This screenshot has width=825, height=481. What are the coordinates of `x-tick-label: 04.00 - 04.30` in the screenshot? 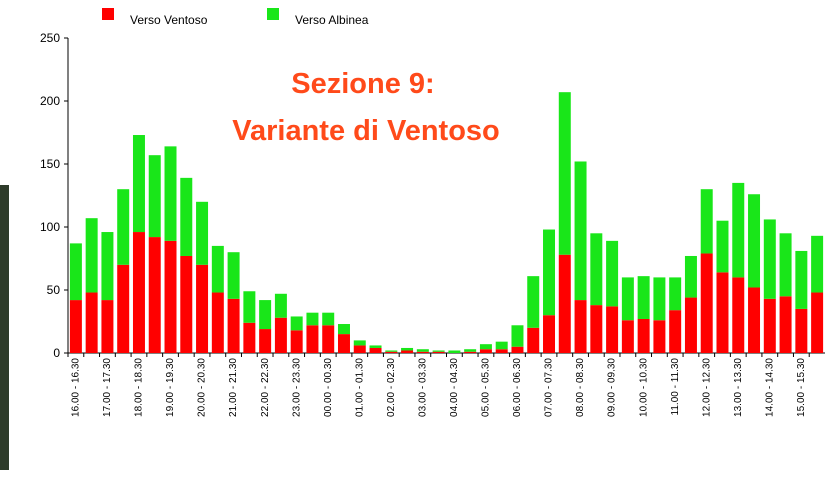 It's located at (454, 387).